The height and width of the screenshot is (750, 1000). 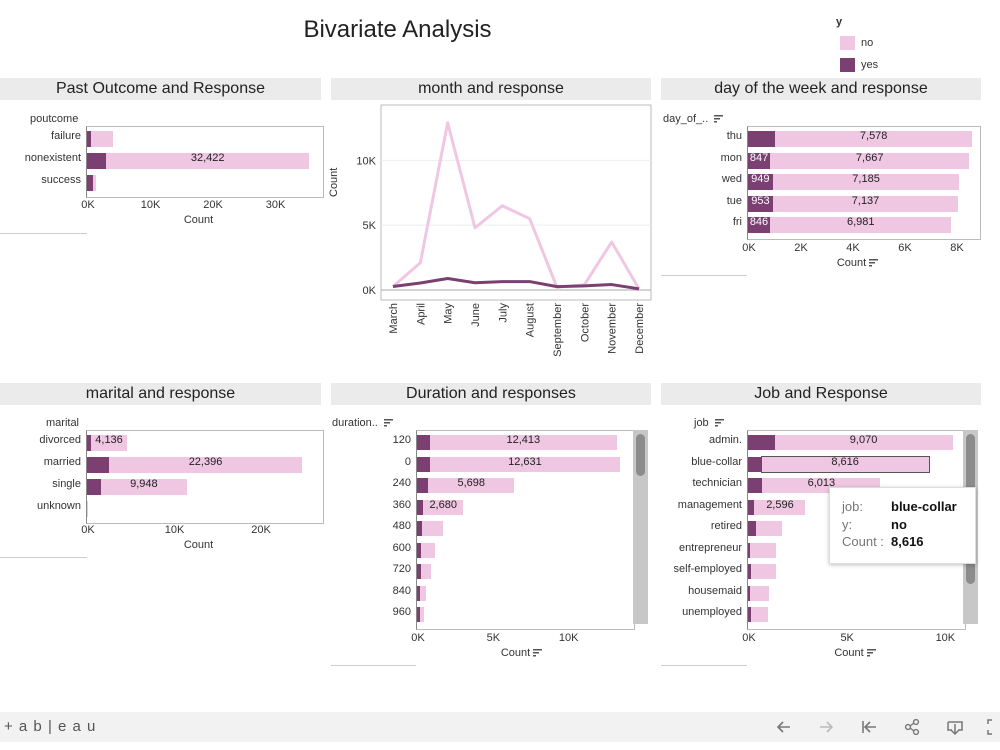 I want to click on row-label: unknown, so click(x=58, y=506).